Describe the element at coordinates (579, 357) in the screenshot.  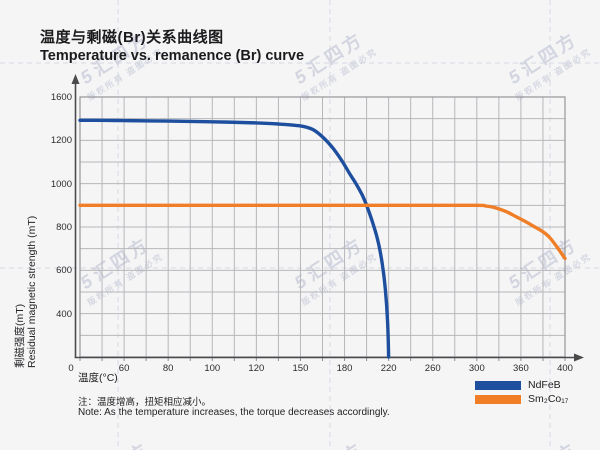
I see `x-axis-arrow` at that location.